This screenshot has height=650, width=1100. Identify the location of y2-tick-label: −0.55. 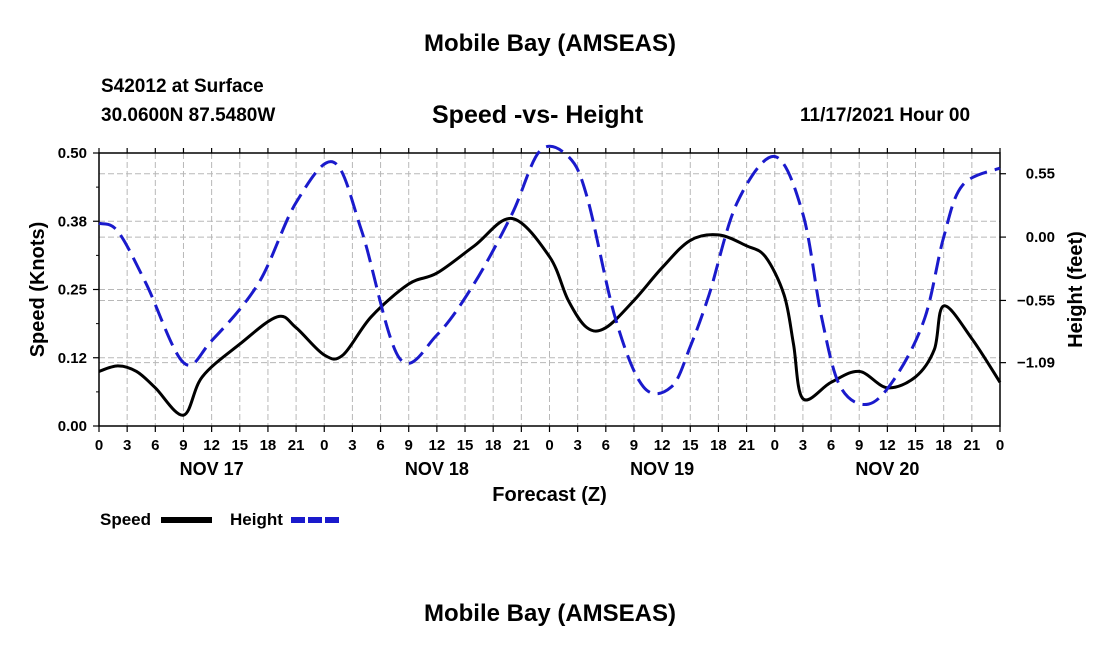
(1036, 300).